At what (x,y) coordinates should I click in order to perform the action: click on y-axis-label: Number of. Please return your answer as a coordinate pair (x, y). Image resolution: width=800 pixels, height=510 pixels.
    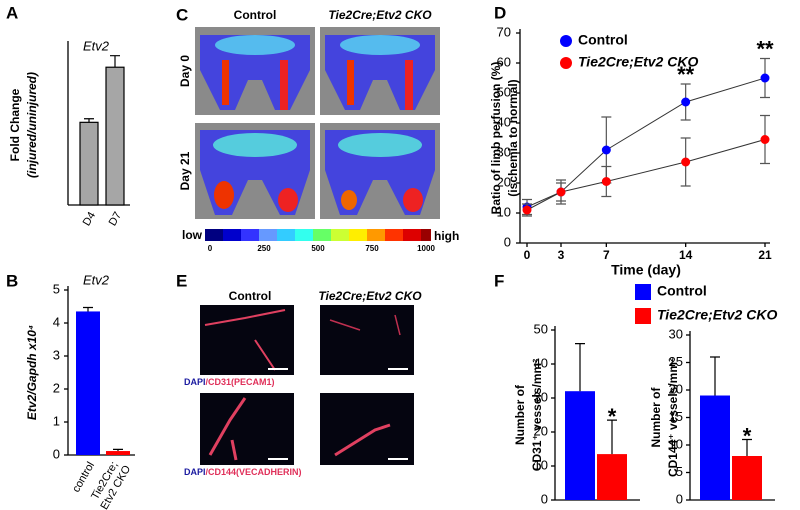
    Looking at the image, I should click on (520, 414).